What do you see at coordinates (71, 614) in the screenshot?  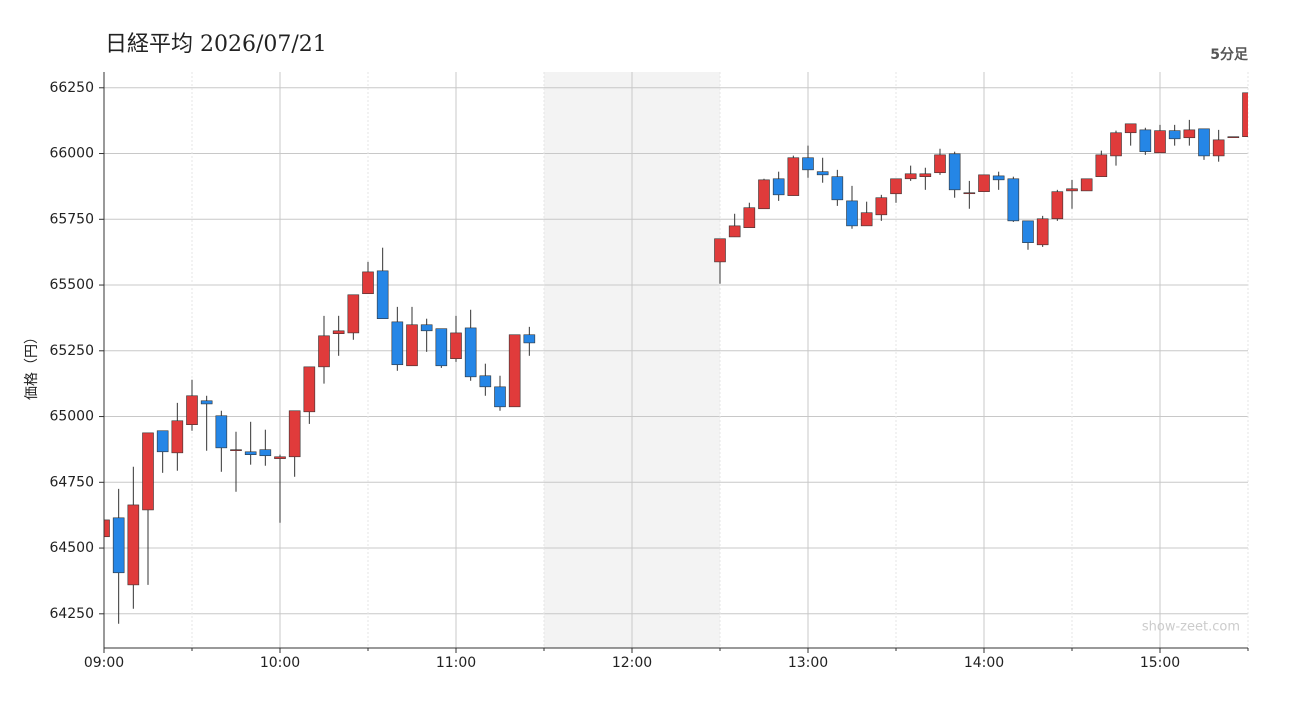 I see `y-tick-label: 64250` at bounding box center [71, 614].